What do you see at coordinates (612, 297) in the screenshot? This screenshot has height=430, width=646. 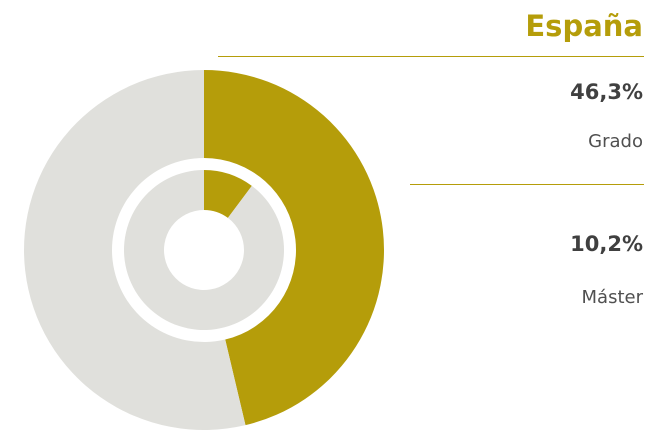 I see `master-label: Máster` at bounding box center [612, 297].